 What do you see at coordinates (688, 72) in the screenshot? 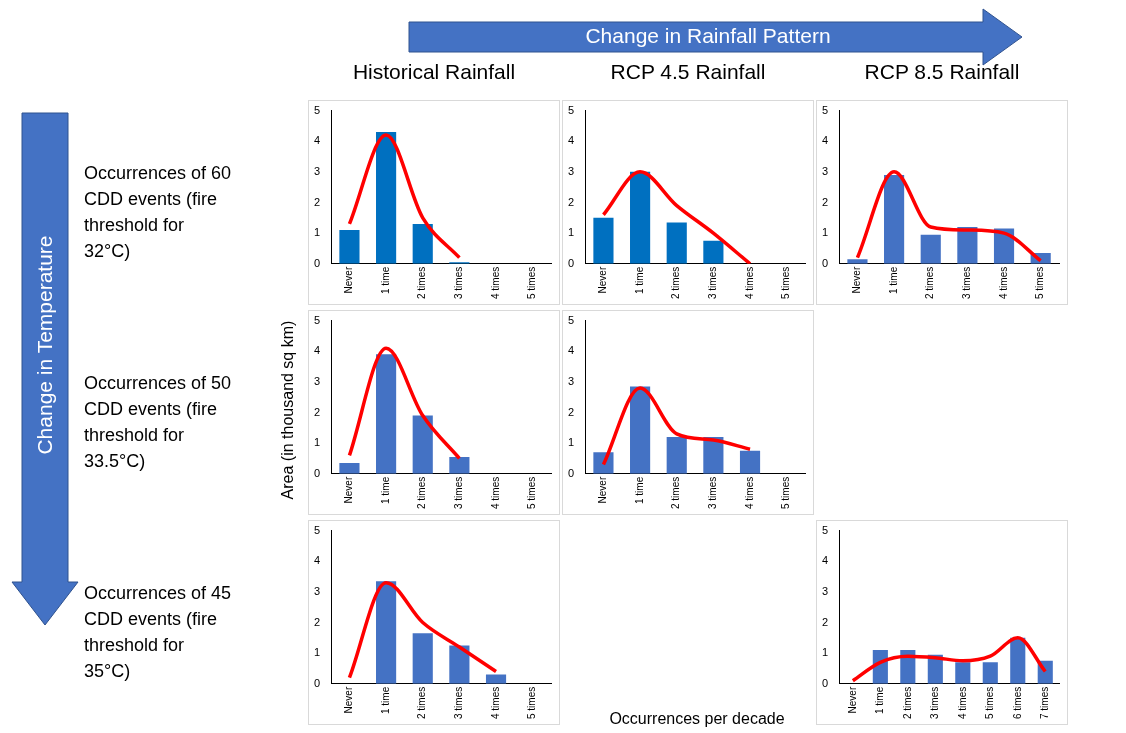
I see `chart-title: RCP 4.5 Rainfall` at bounding box center [688, 72].